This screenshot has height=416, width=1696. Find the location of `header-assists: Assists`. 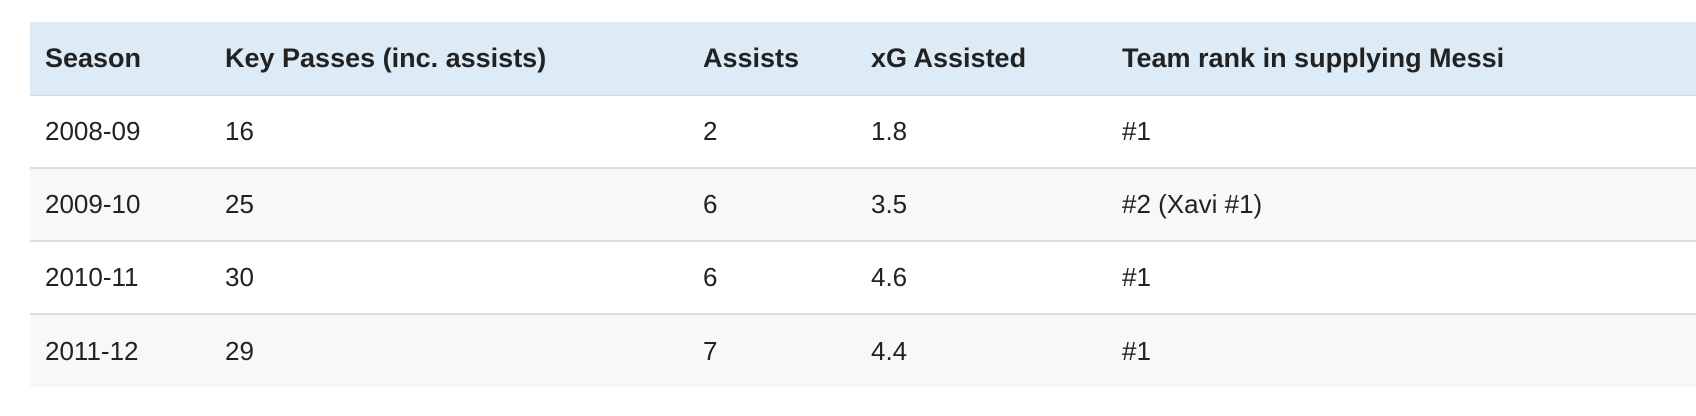

header-assists: Assists is located at coordinates (772, 59).